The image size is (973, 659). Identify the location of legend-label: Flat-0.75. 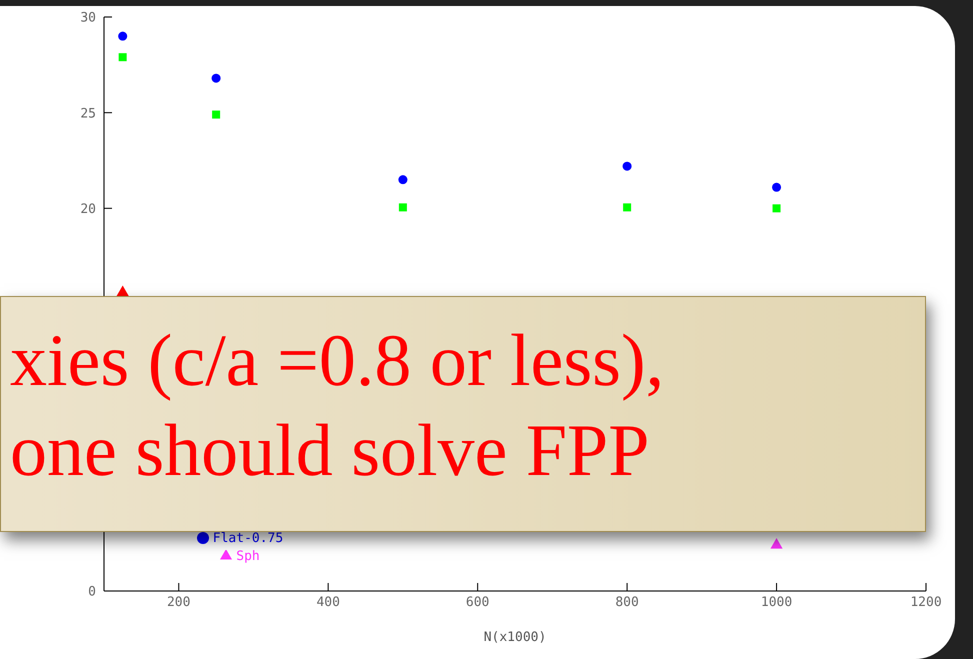
(248, 538).